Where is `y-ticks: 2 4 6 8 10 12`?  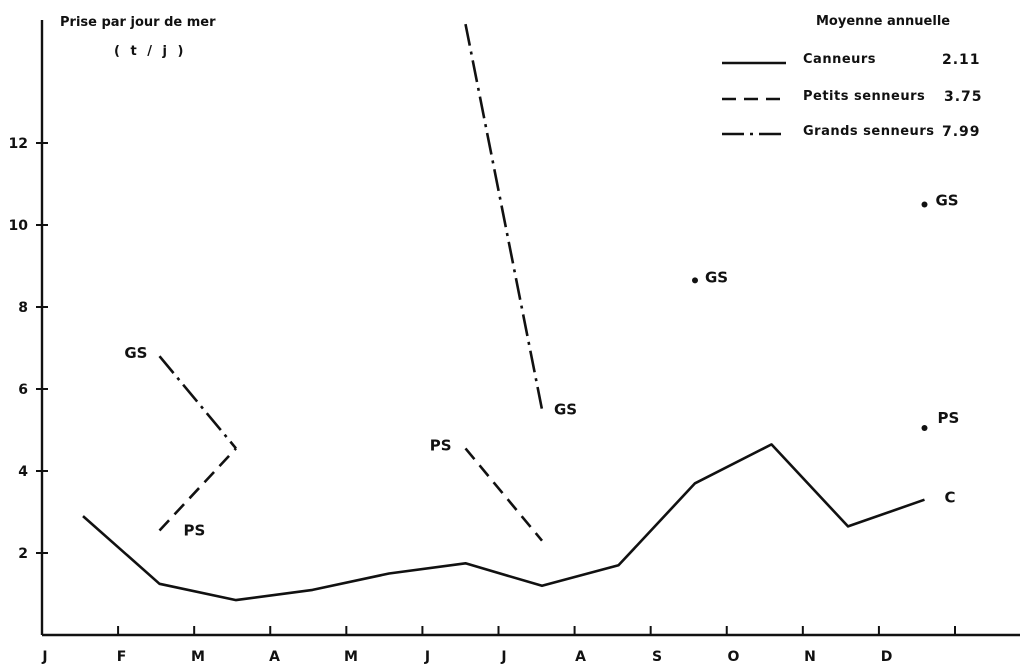 y-ticks: 2 4 6 8 10 12 is located at coordinates (28, 349).